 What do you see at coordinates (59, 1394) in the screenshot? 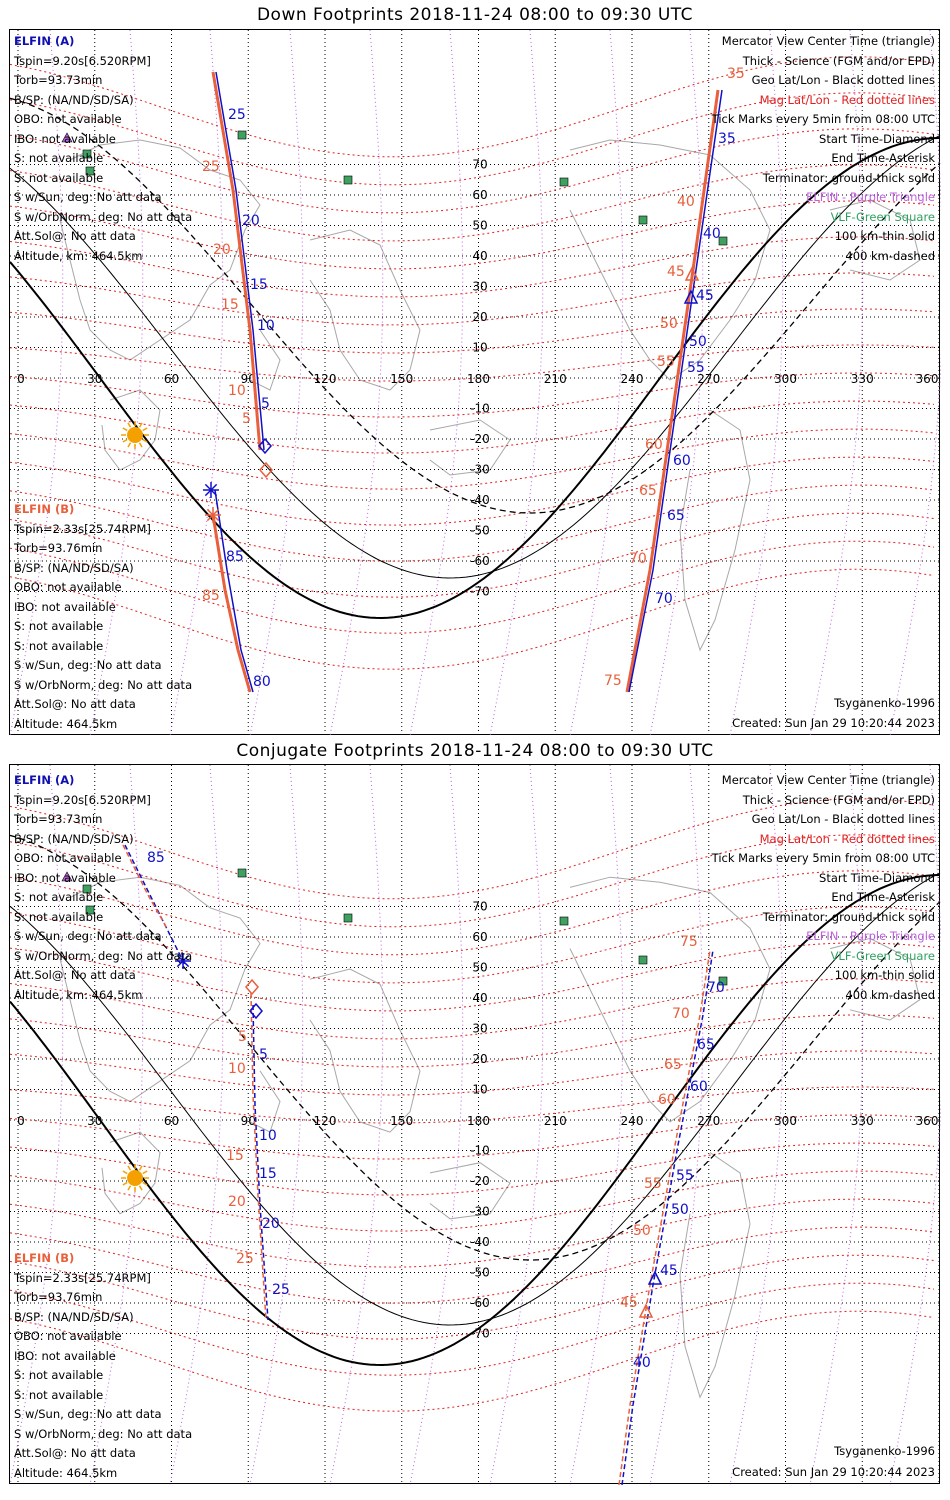
I see `elfin-b-s2: S: not available` at bounding box center [59, 1394].